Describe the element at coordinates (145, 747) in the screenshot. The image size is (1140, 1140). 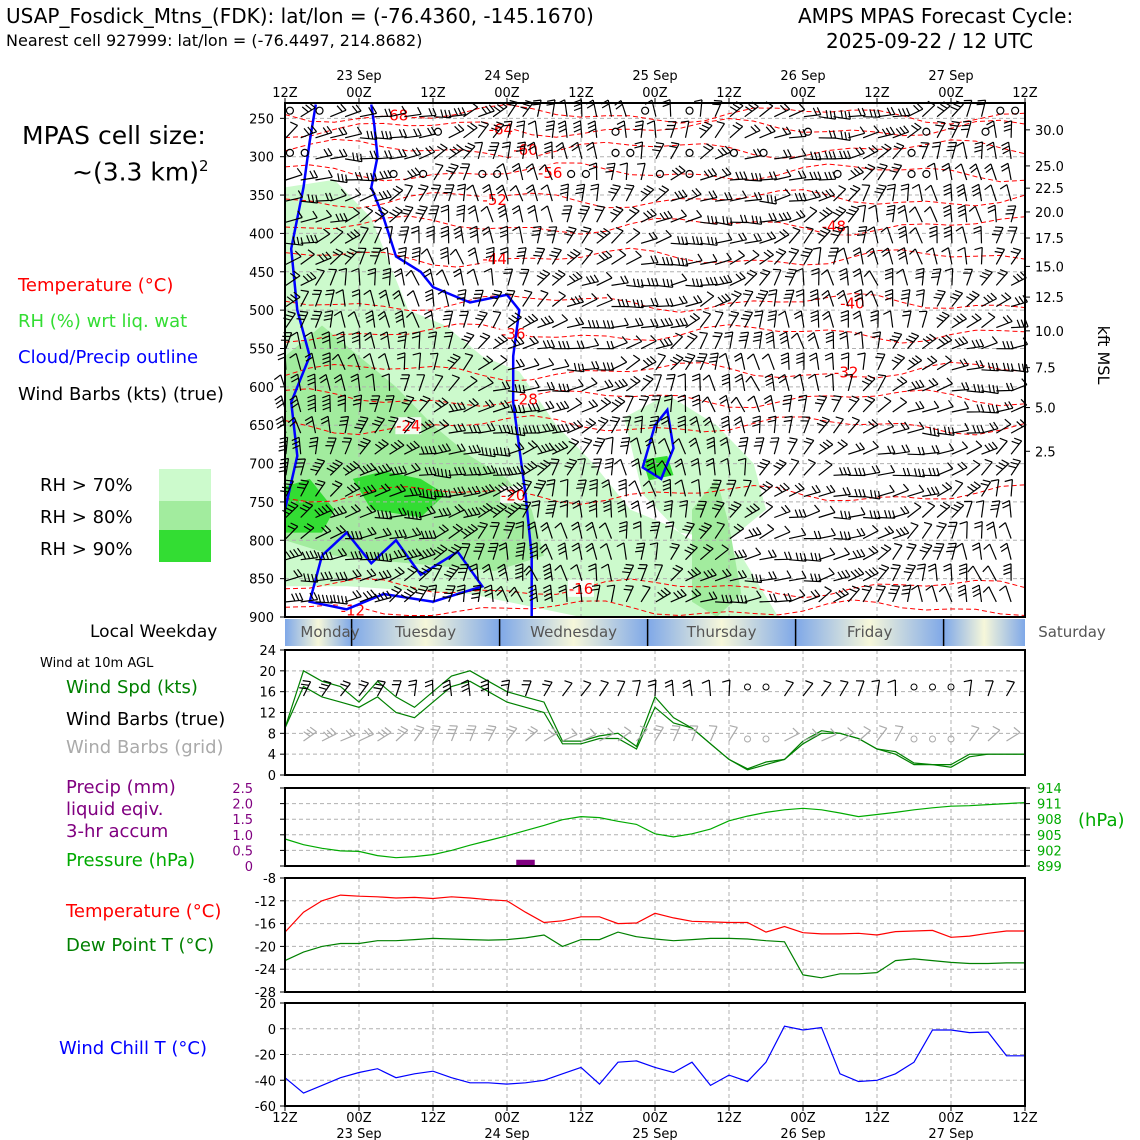
I see `wind-barbs-grid-label: Wind Barbs (grid)` at that location.